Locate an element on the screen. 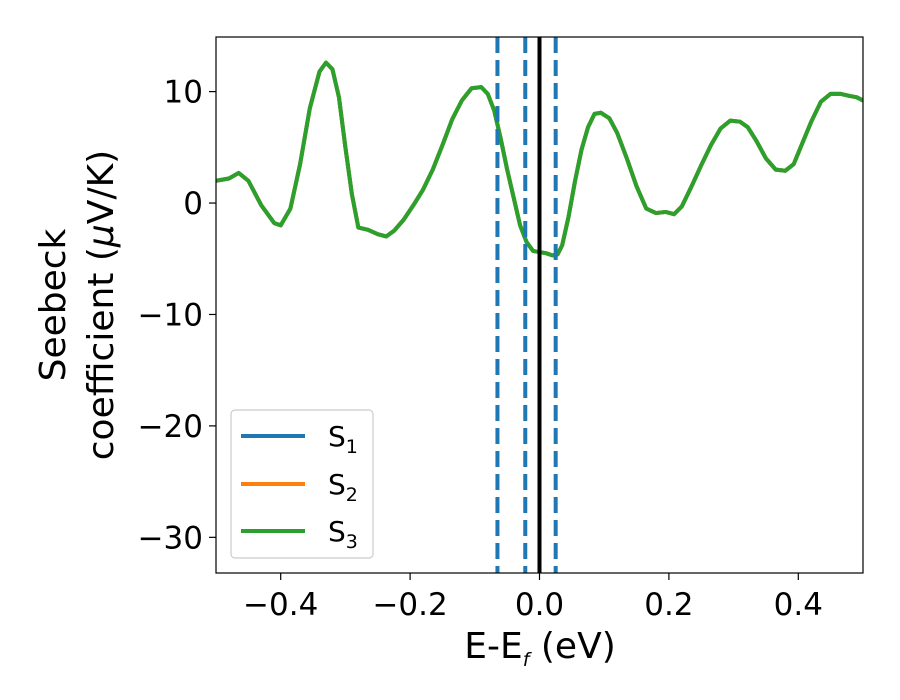  x-tick-label: −0.2 is located at coordinates (409, 605).